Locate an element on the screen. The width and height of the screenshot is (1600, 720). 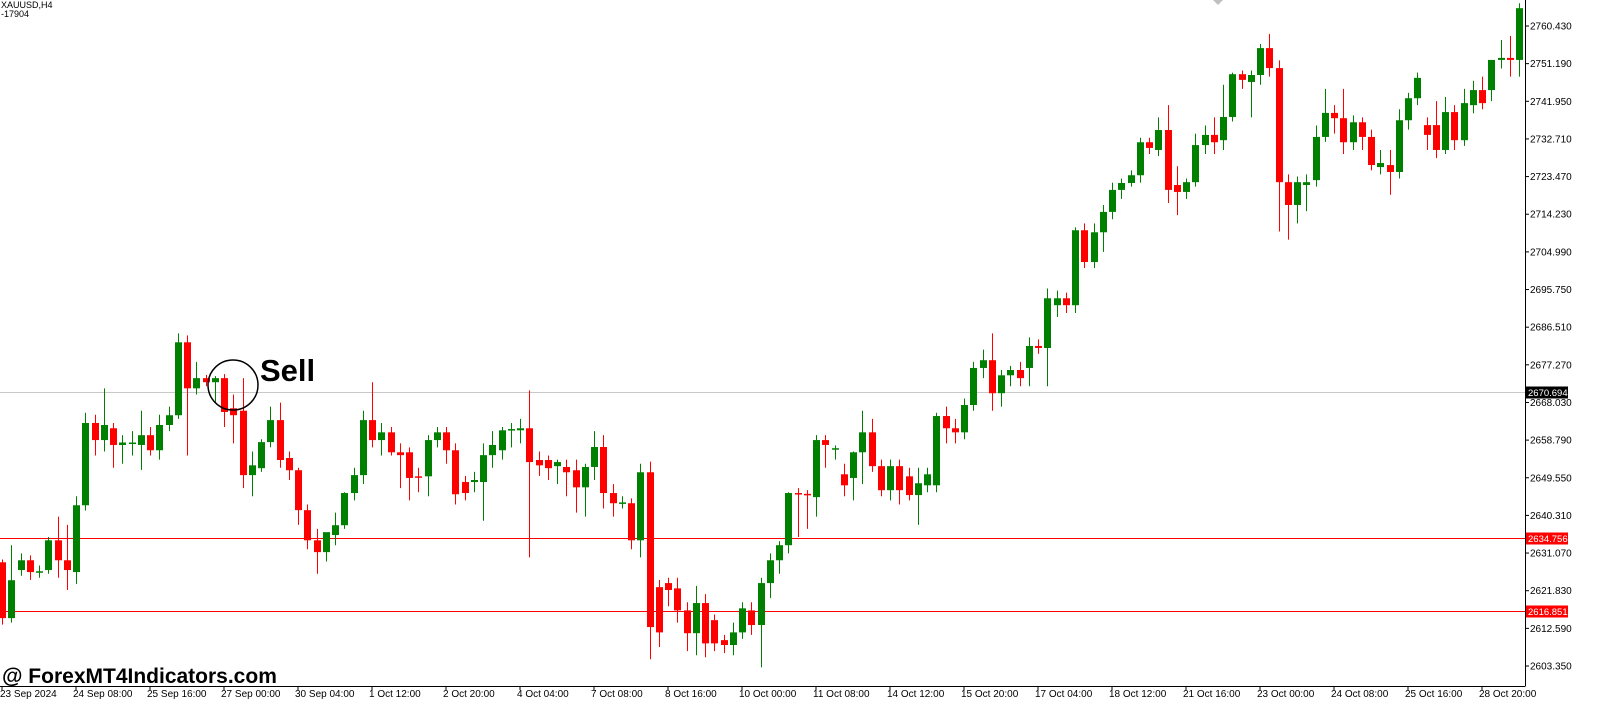
y-tick-label: 2612.590 is located at coordinates (1551, 629).